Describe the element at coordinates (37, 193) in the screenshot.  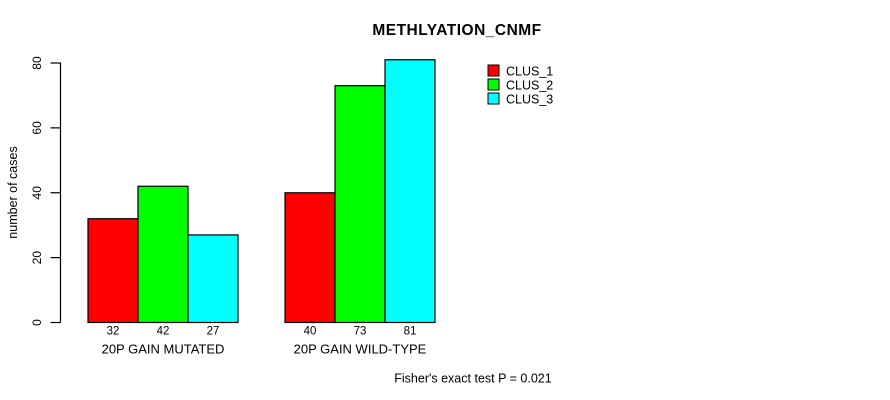
I see `y-tick-label: 40` at that location.